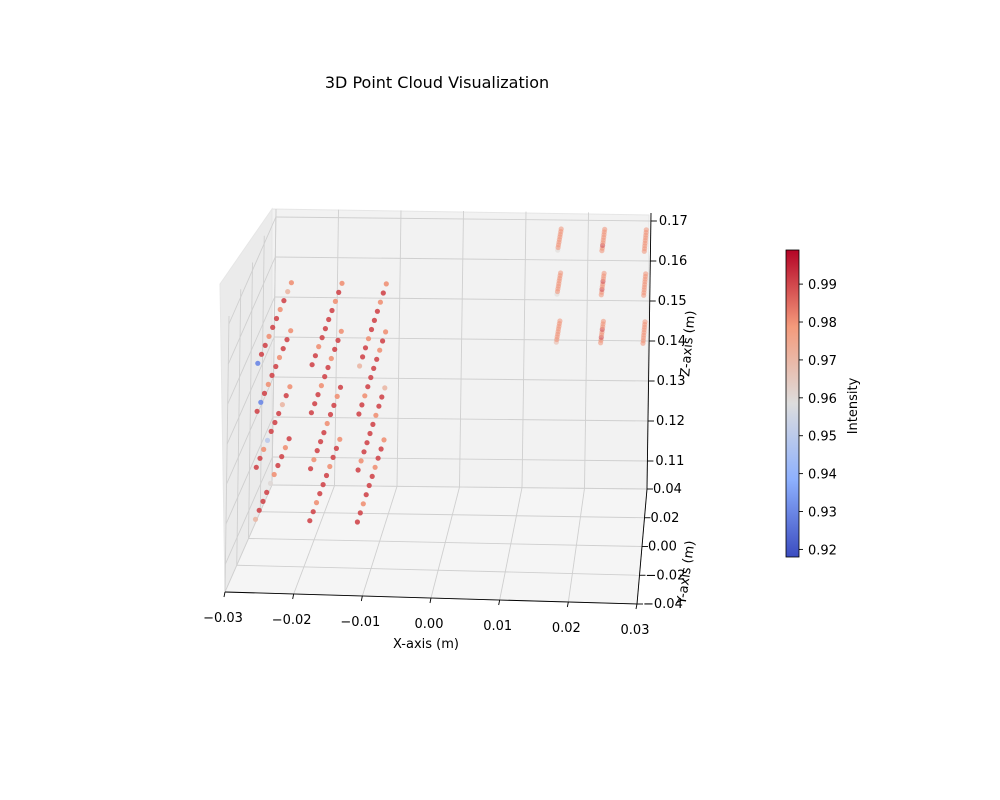 The height and width of the screenshot is (800, 1000). Describe the element at coordinates (360, 622) in the screenshot. I see `x-tick-label: −0.01` at that location.